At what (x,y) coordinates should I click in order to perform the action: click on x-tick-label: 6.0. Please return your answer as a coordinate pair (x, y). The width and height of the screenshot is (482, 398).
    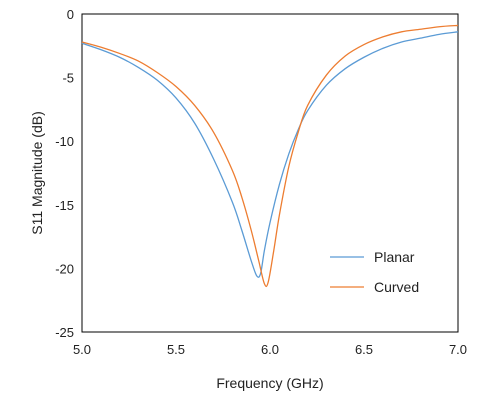
    Looking at the image, I should click on (270, 349).